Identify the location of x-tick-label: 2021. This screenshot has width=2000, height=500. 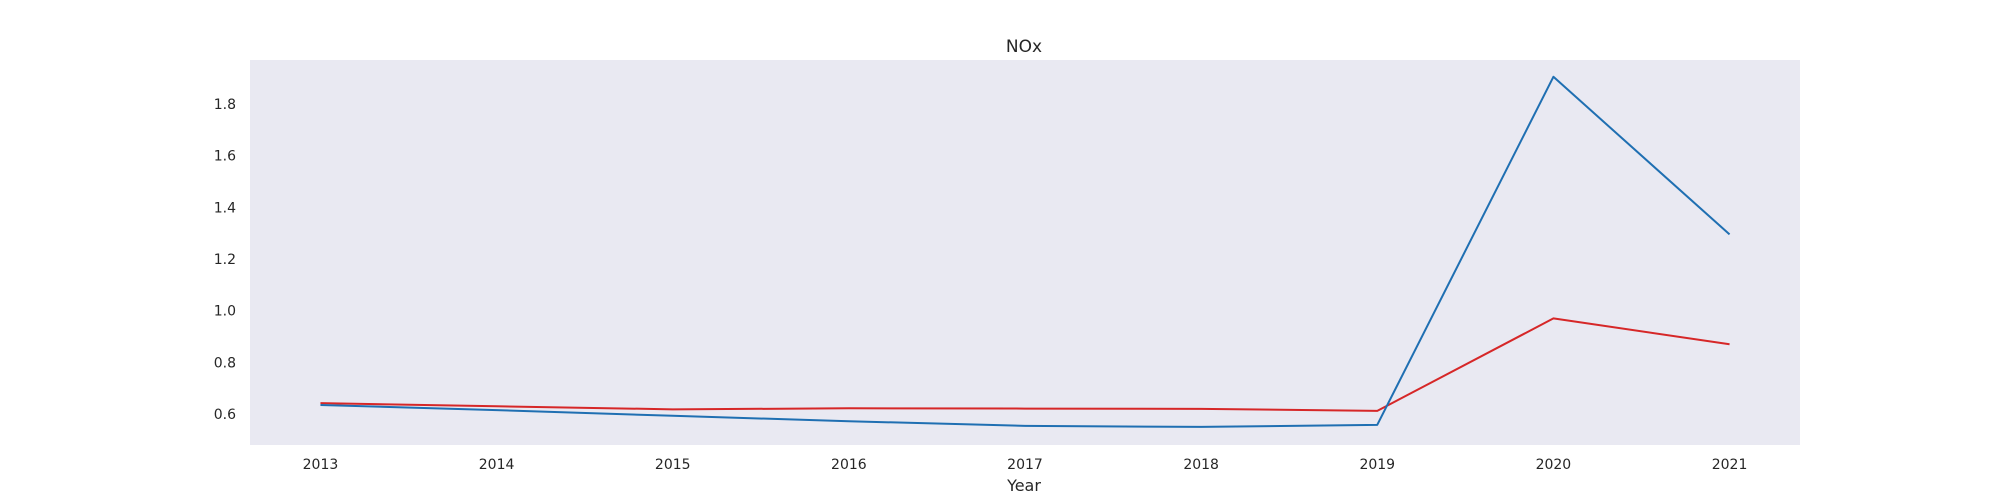
(1730, 465).